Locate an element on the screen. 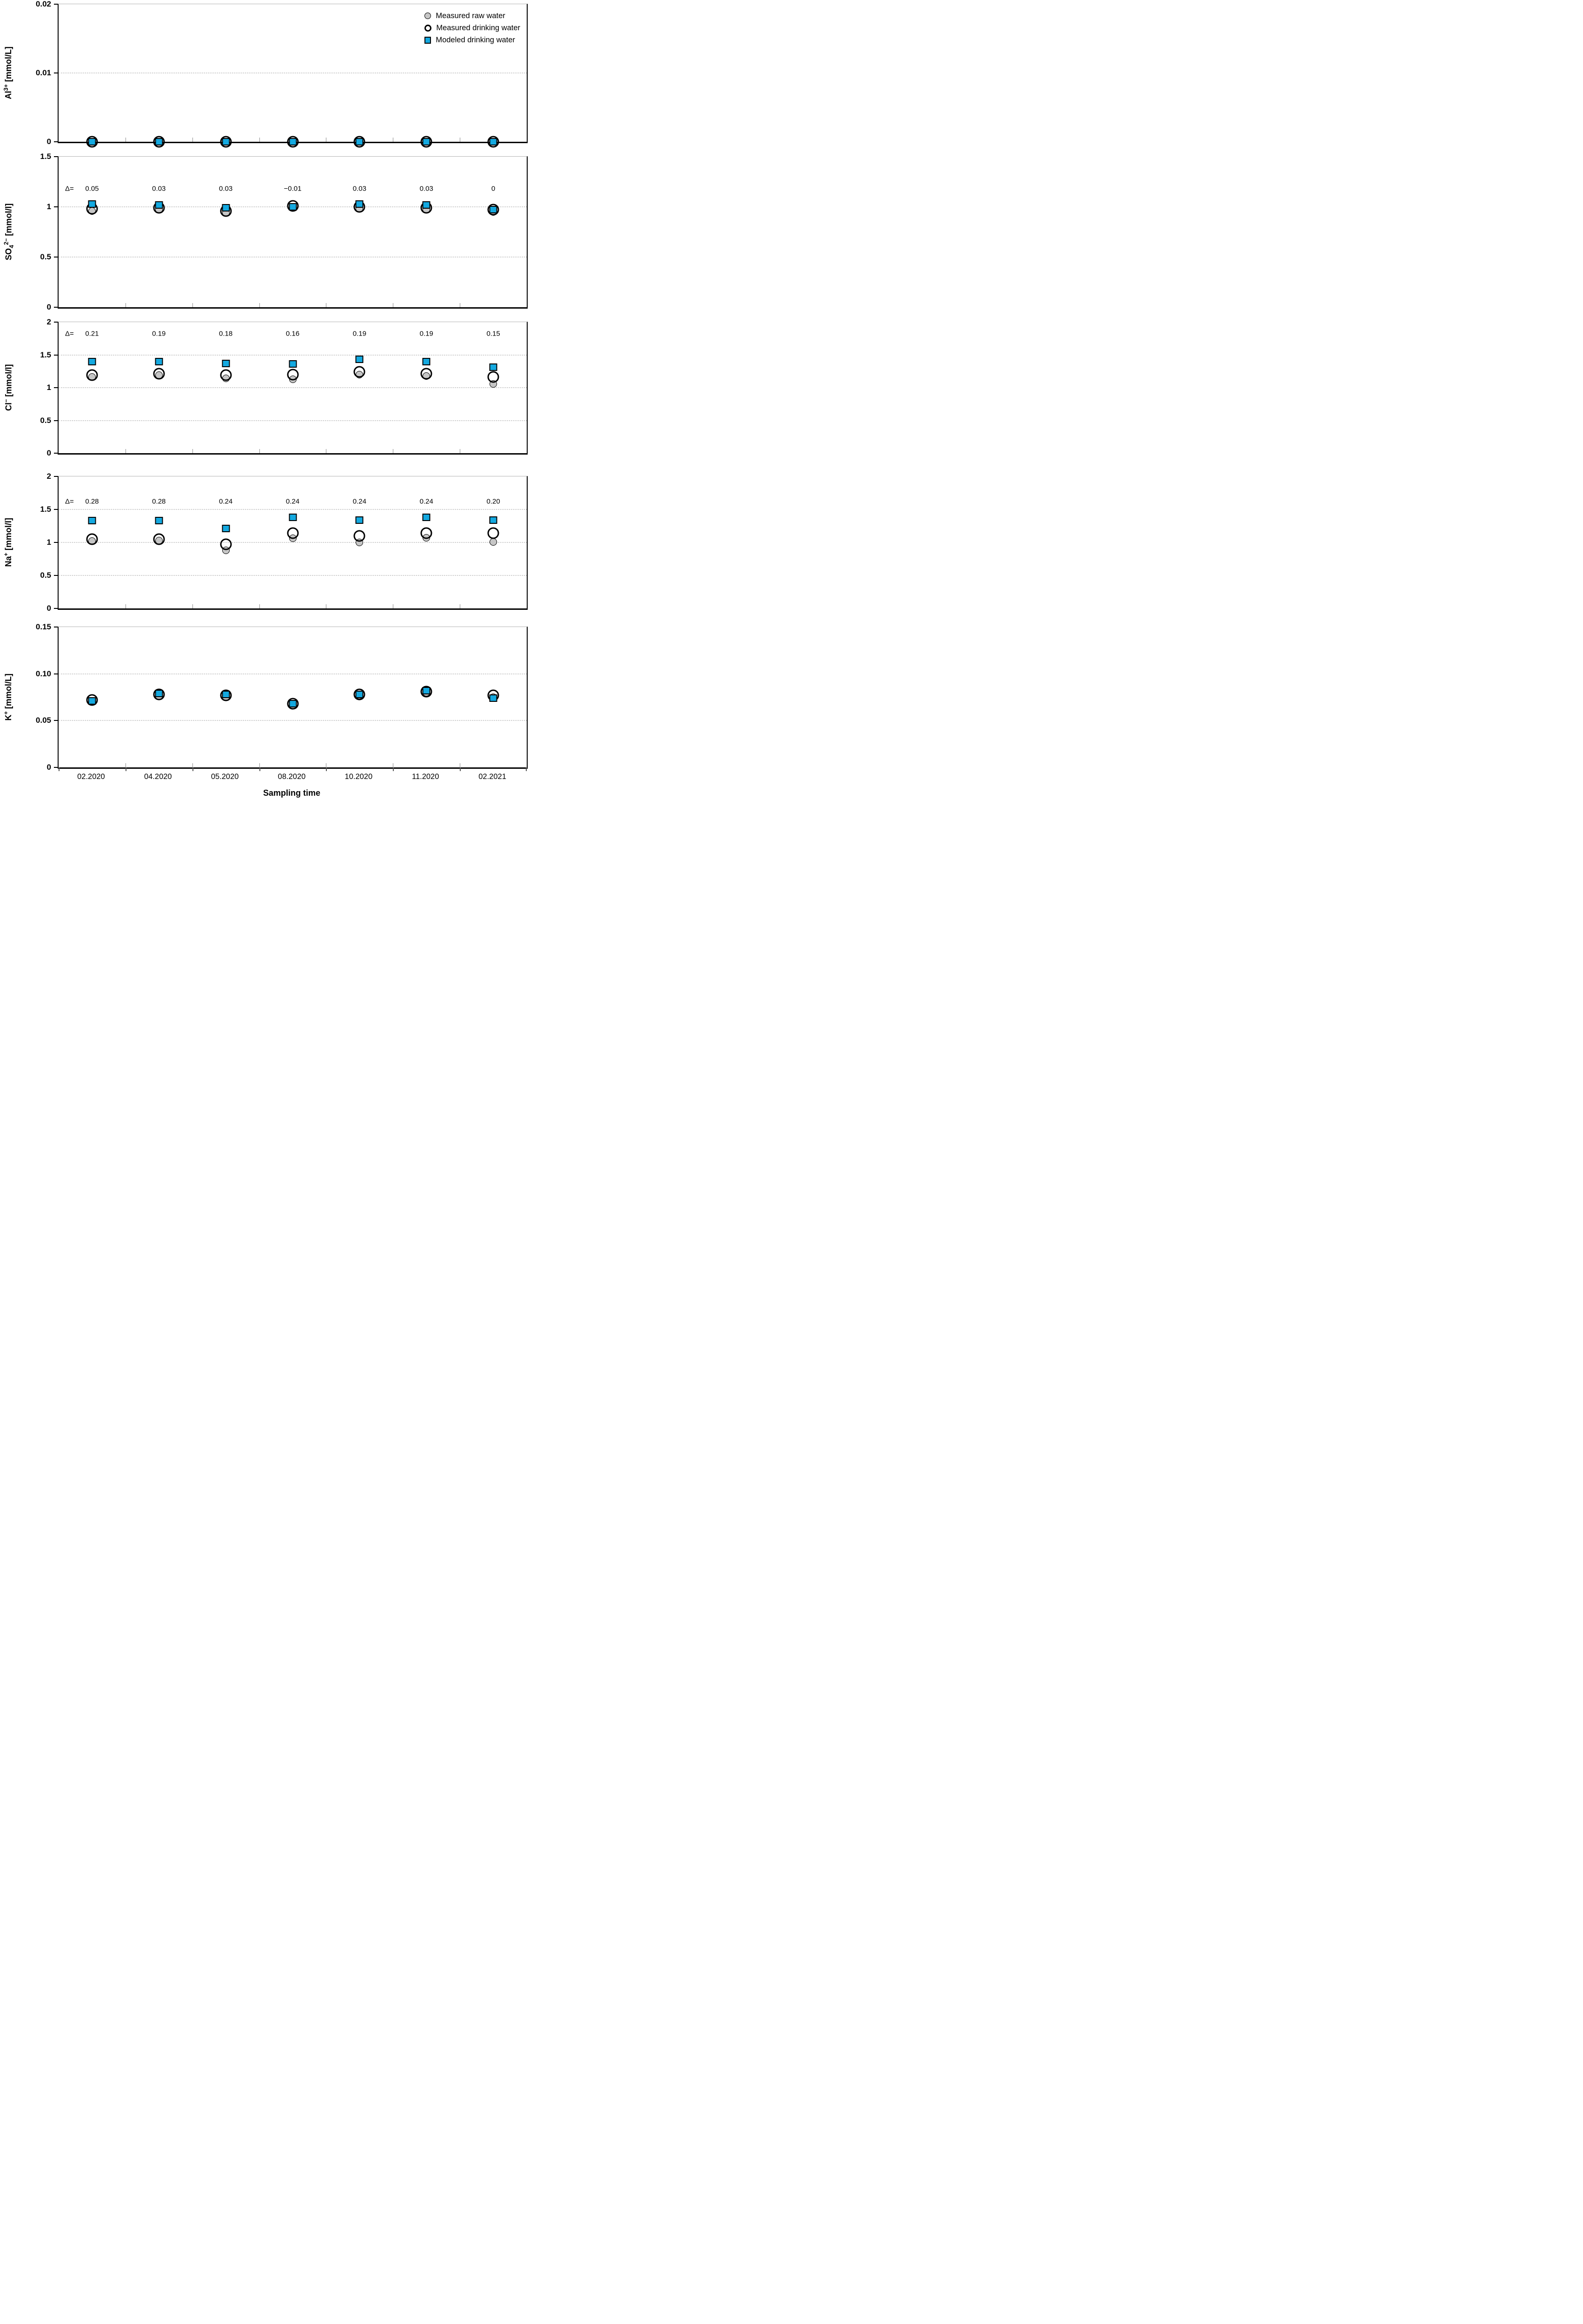 The height and width of the screenshot is (2324, 1583). y-tick-label: 0.10 is located at coordinates (43, 673).